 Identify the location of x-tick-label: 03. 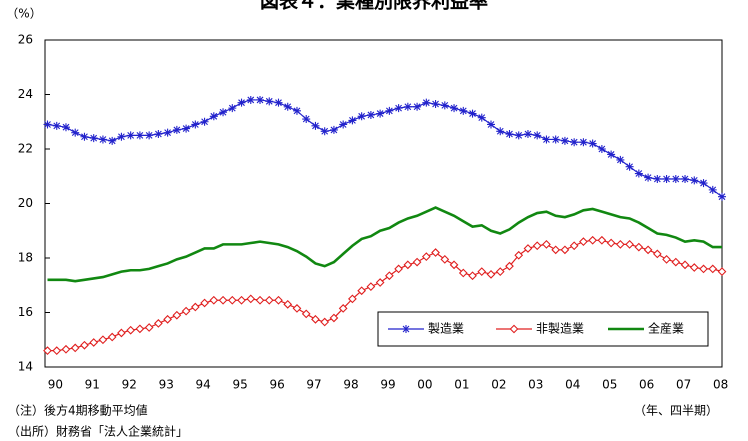
(535, 385).